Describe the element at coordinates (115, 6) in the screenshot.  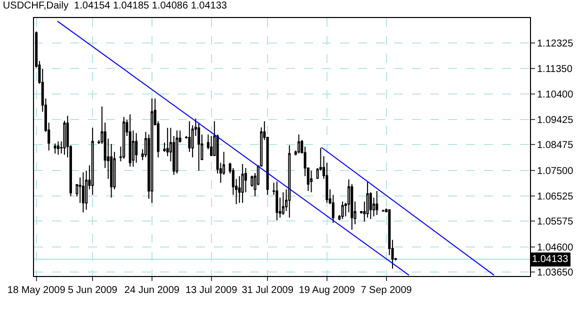
I see `chart-title: USDCHF,Daily 1.04154 1.04185 1.04086 1.04133` at that location.